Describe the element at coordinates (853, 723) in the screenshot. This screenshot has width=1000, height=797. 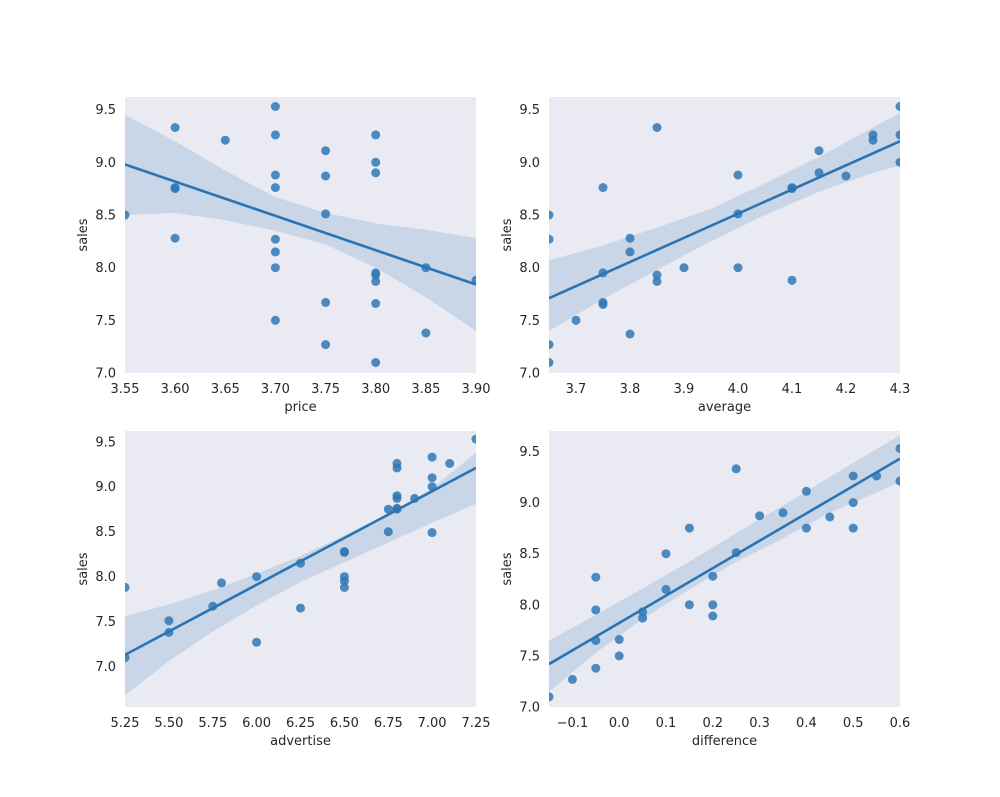
I see `x-tick-label: 0.5` at that location.